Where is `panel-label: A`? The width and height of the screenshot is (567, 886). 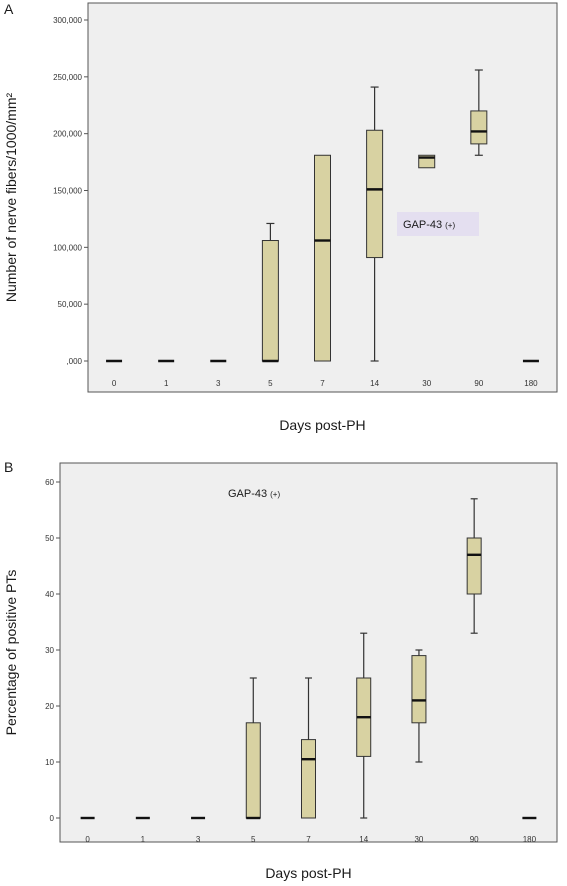
panel-label: A is located at coordinates (9, 9).